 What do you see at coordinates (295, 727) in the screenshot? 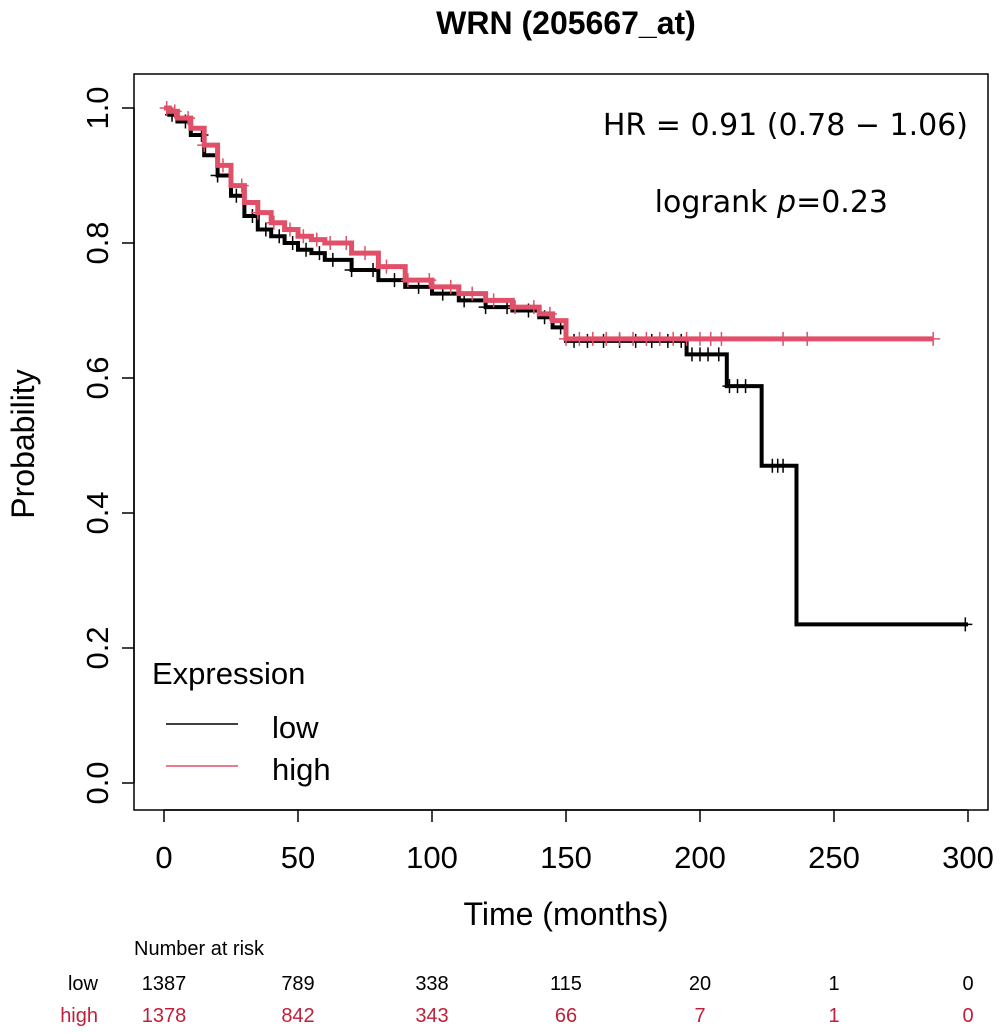
I see `legend-low-label: low` at bounding box center [295, 727].